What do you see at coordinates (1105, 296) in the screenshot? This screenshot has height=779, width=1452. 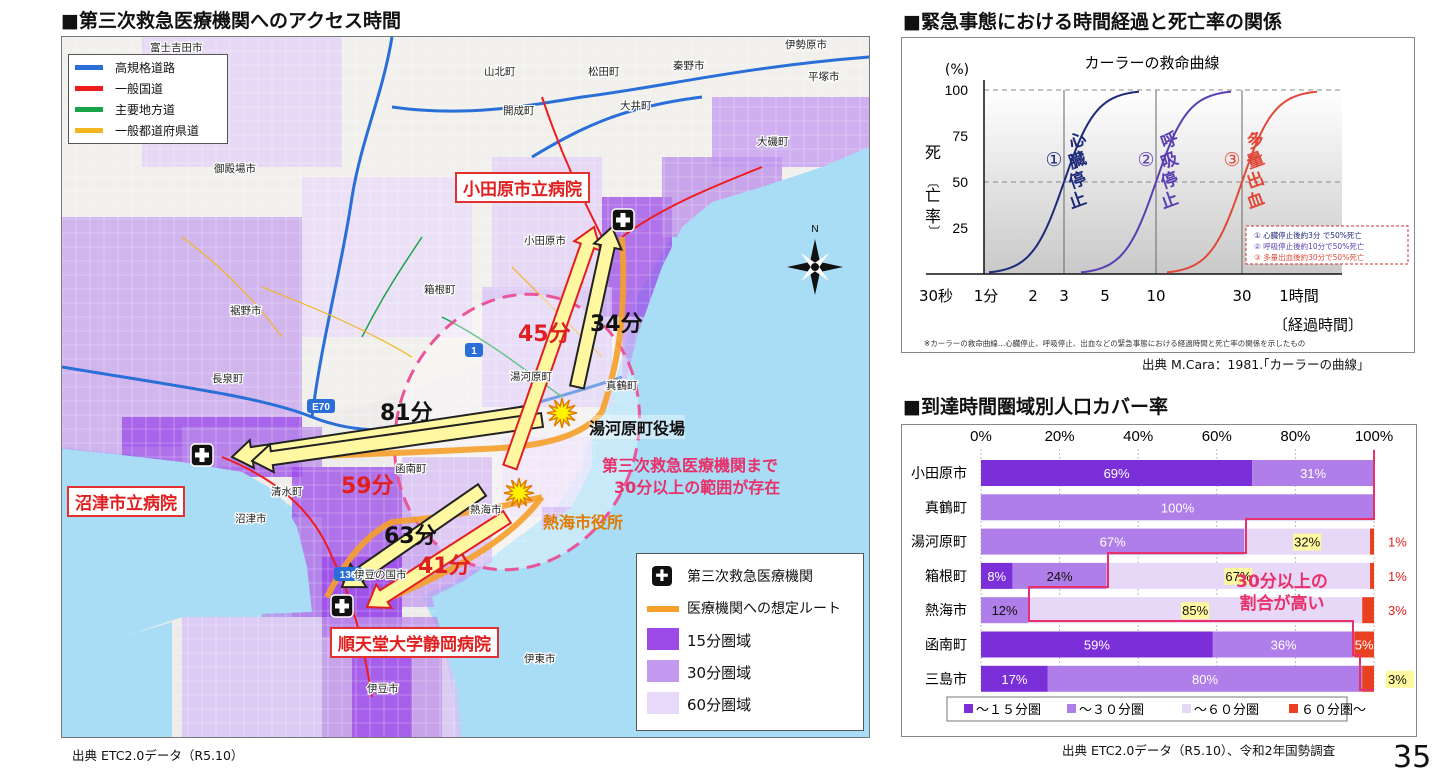 I see `x-tick-label: 5` at bounding box center [1105, 296].